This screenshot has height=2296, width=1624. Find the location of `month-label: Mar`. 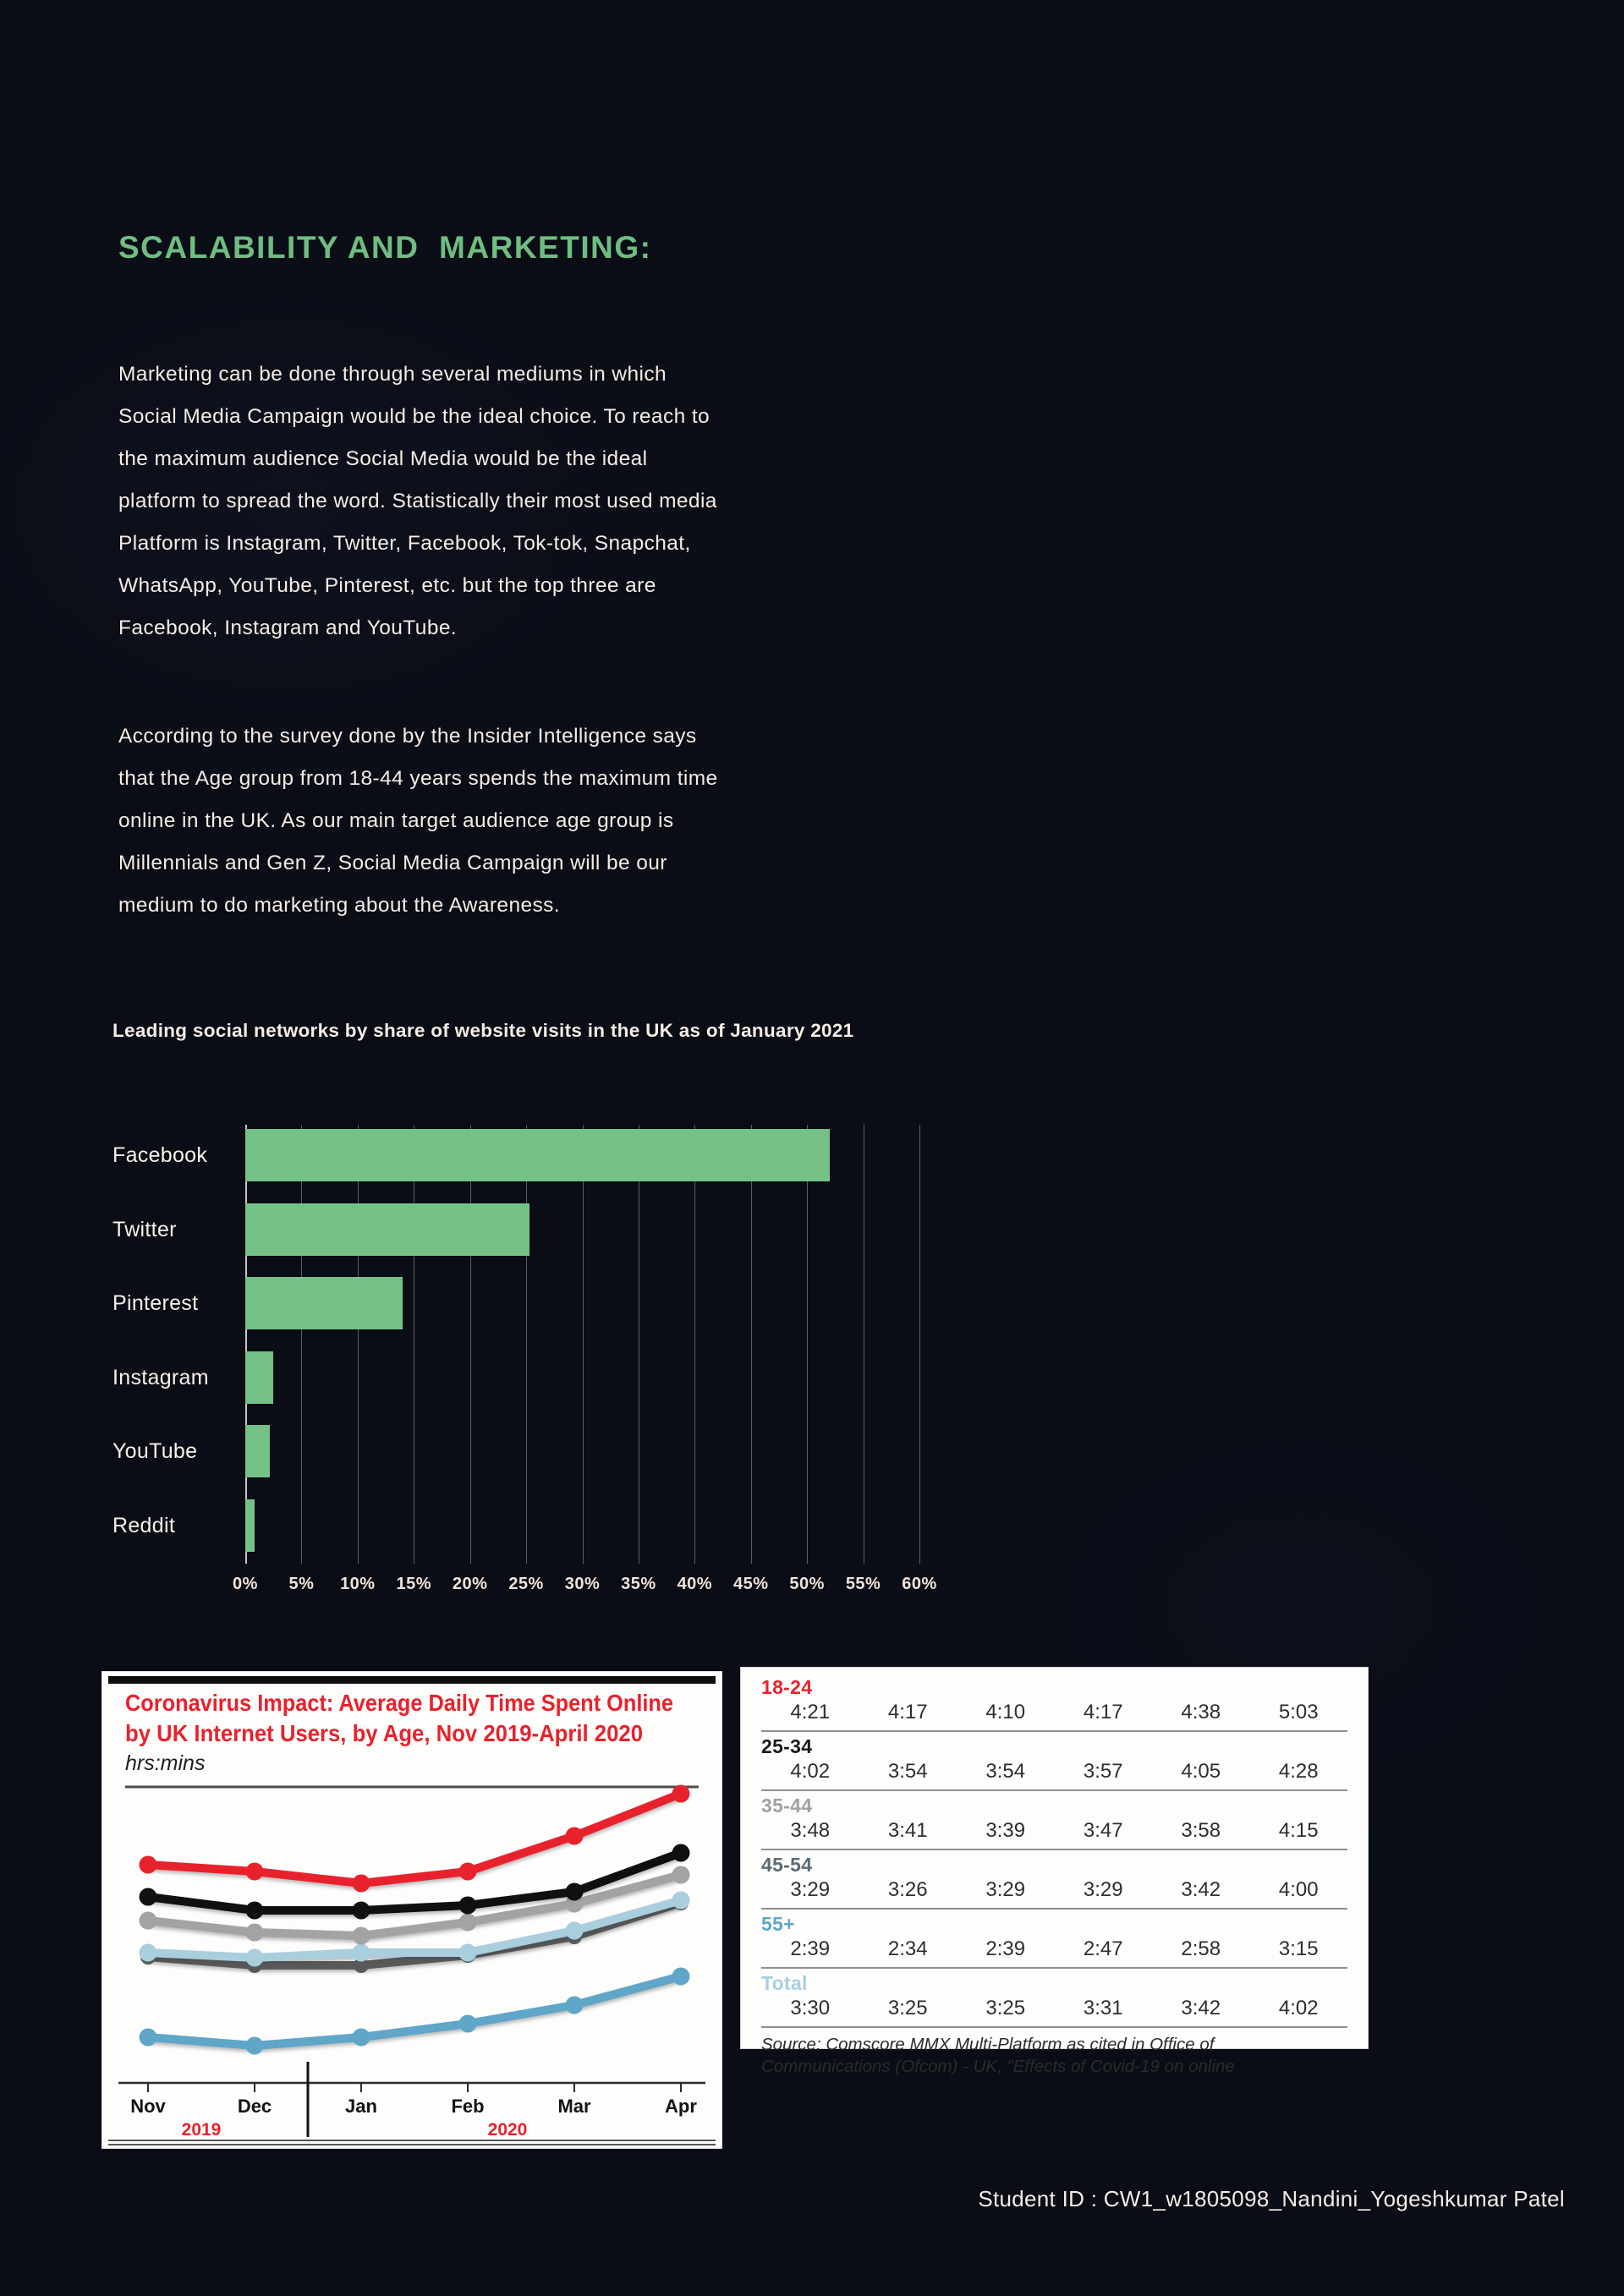

month-label: Mar is located at coordinates (574, 2106).